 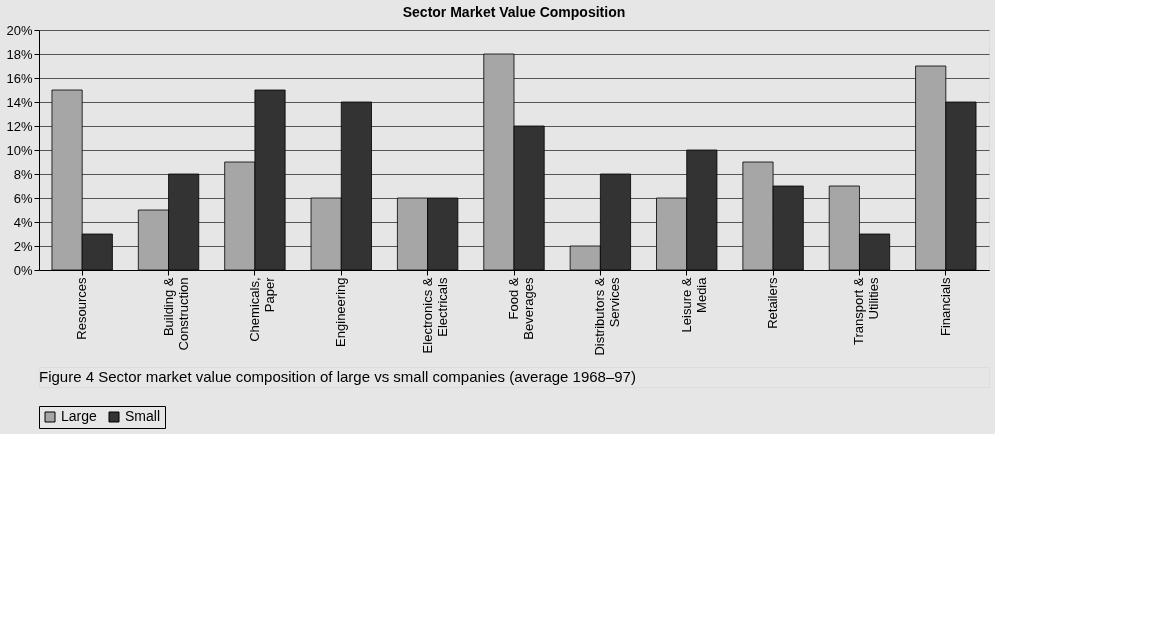 I want to click on y-tick-label: 4%, so click(x=23, y=222).